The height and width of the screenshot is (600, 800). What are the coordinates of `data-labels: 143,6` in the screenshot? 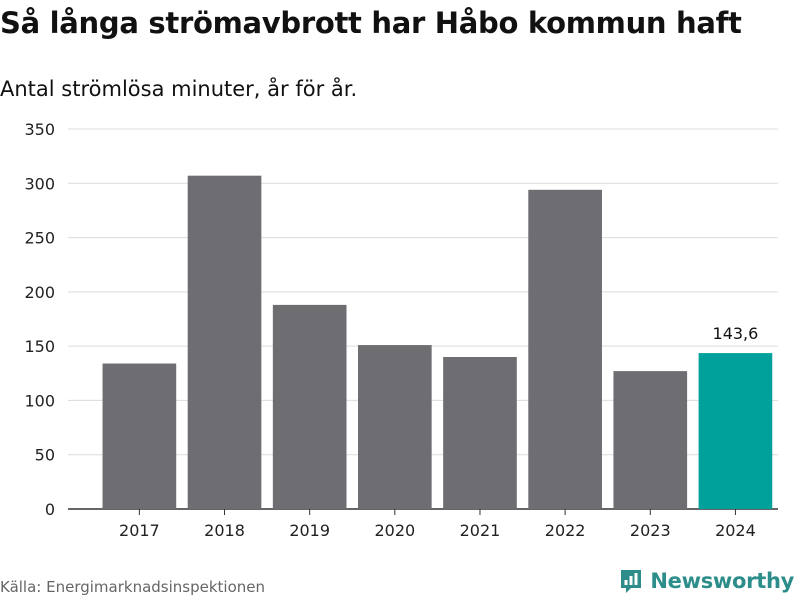 It's located at (736, 333).